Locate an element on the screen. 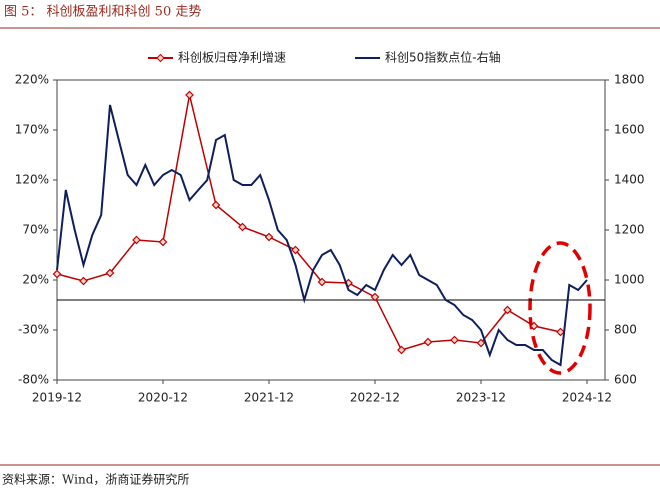 Image resolution: width=660 pixels, height=497 pixels. legend-marker is located at coordinates (160, 58).